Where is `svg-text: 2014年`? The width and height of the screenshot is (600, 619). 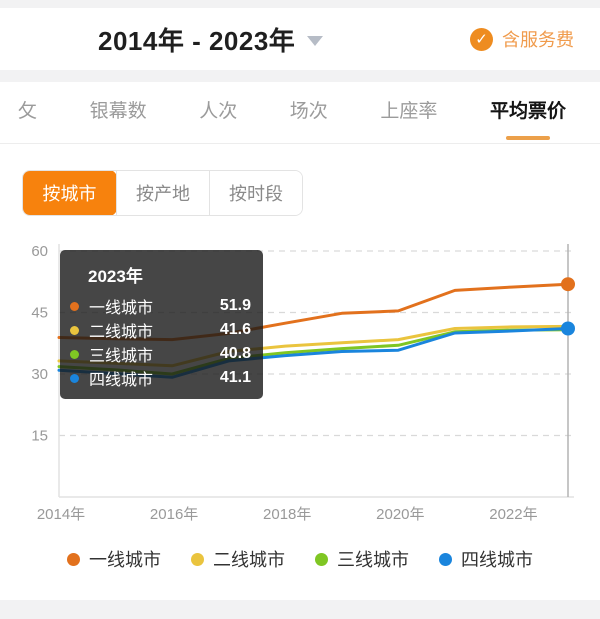
svg-text: 2014年 is located at coordinates (61, 514).